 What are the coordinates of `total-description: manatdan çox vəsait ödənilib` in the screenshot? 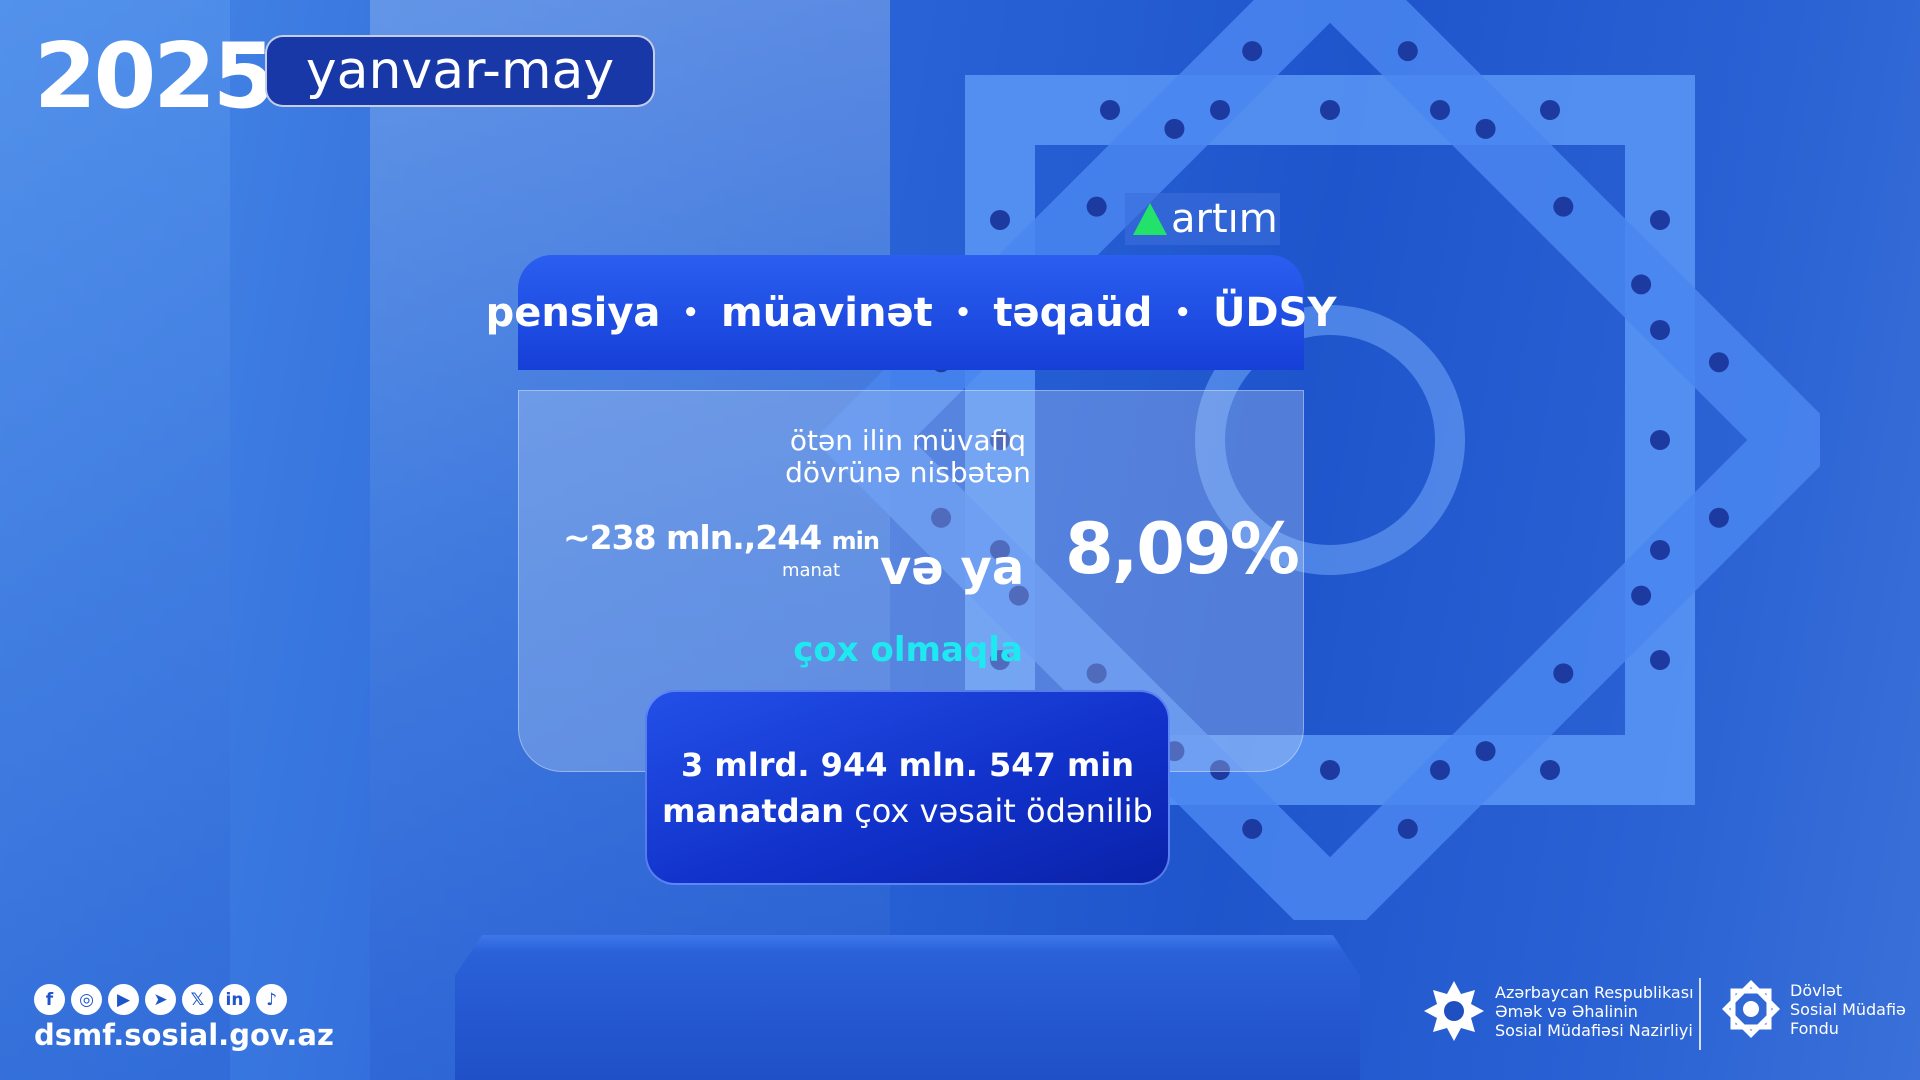 It's located at (907, 811).